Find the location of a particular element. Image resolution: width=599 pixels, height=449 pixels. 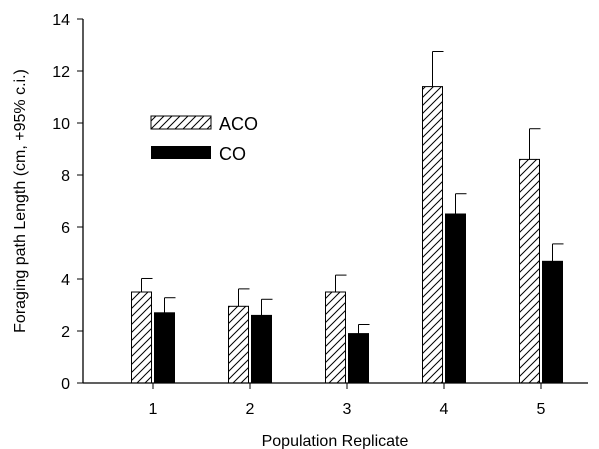

y-tick-label: 10 is located at coordinates (61, 124).